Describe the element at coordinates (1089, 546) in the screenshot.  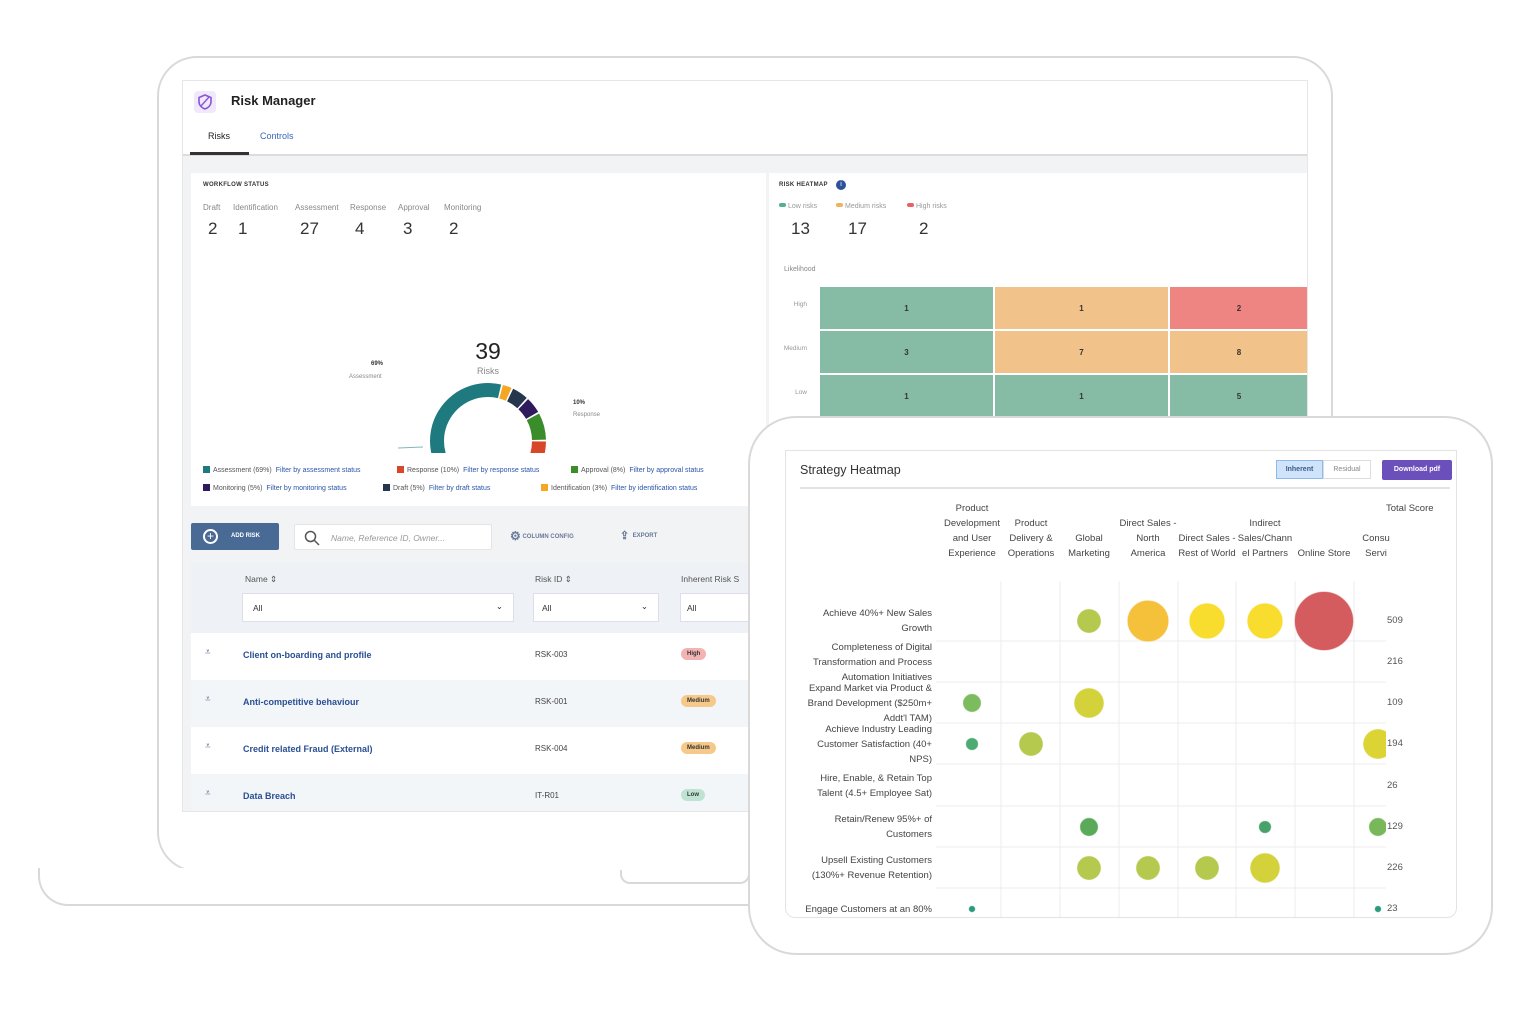
I see `strategy-column-header: Global Marketing` at that location.